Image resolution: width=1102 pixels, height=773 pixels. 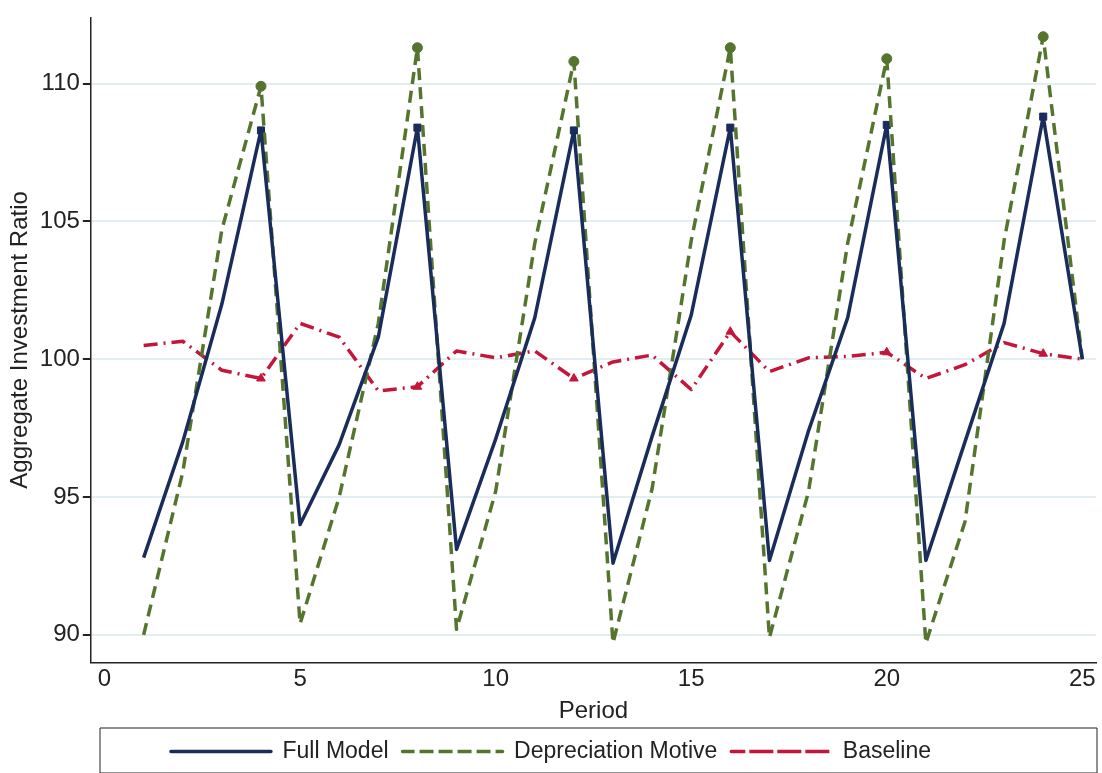 What do you see at coordinates (104, 678) in the screenshot?
I see `x-tick-label: 0` at bounding box center [104, 678].